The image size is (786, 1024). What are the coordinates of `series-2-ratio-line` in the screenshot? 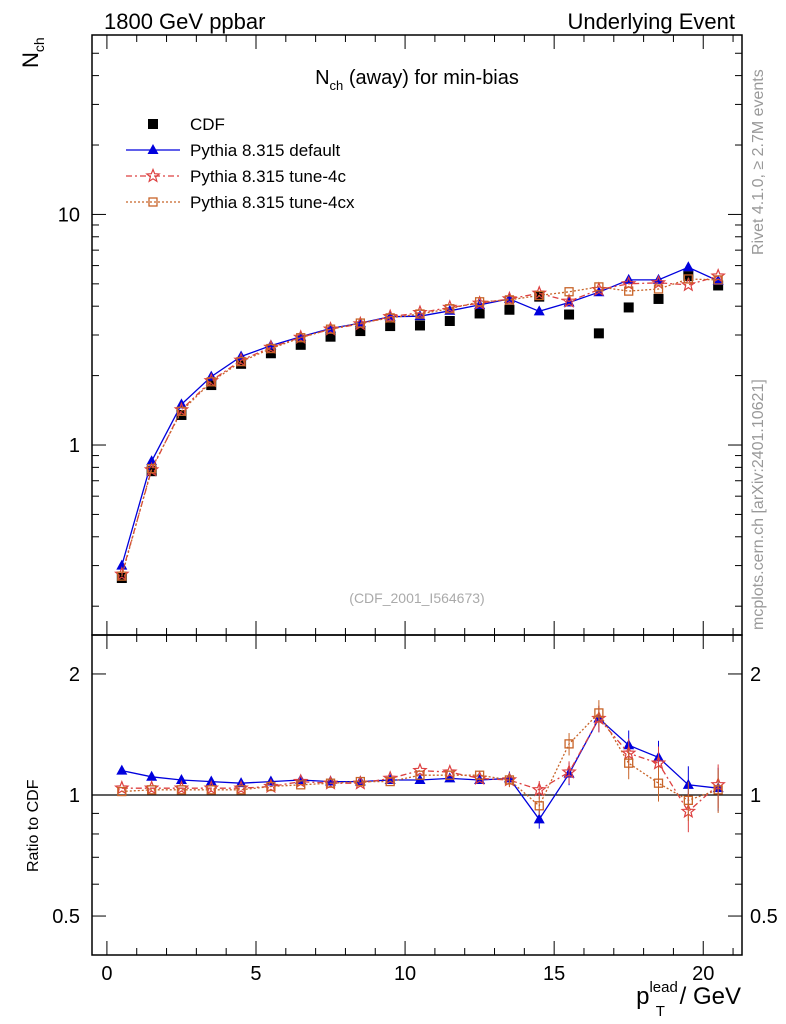 It's located at (420, 765).